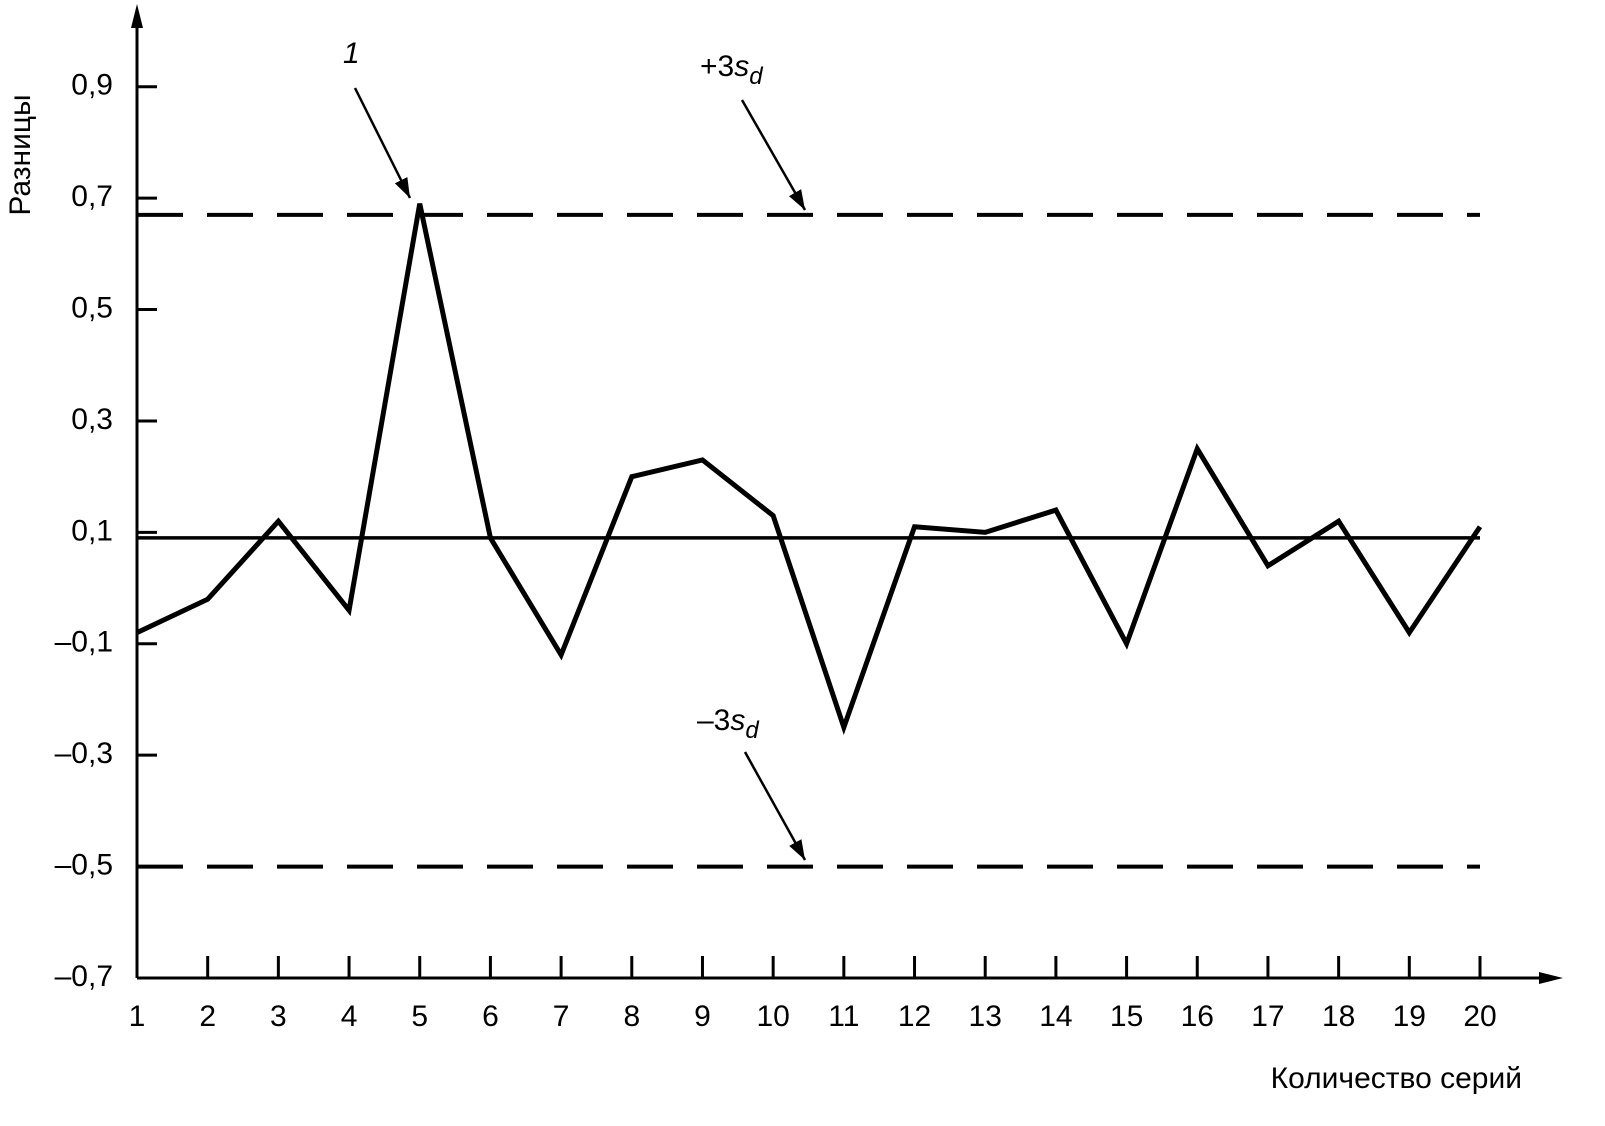 This screenshot has width=1605, height=1126. Describe the element at coordinates (92, 307) in the screenshot. I see `y-tick-label: 0,5` at that location.